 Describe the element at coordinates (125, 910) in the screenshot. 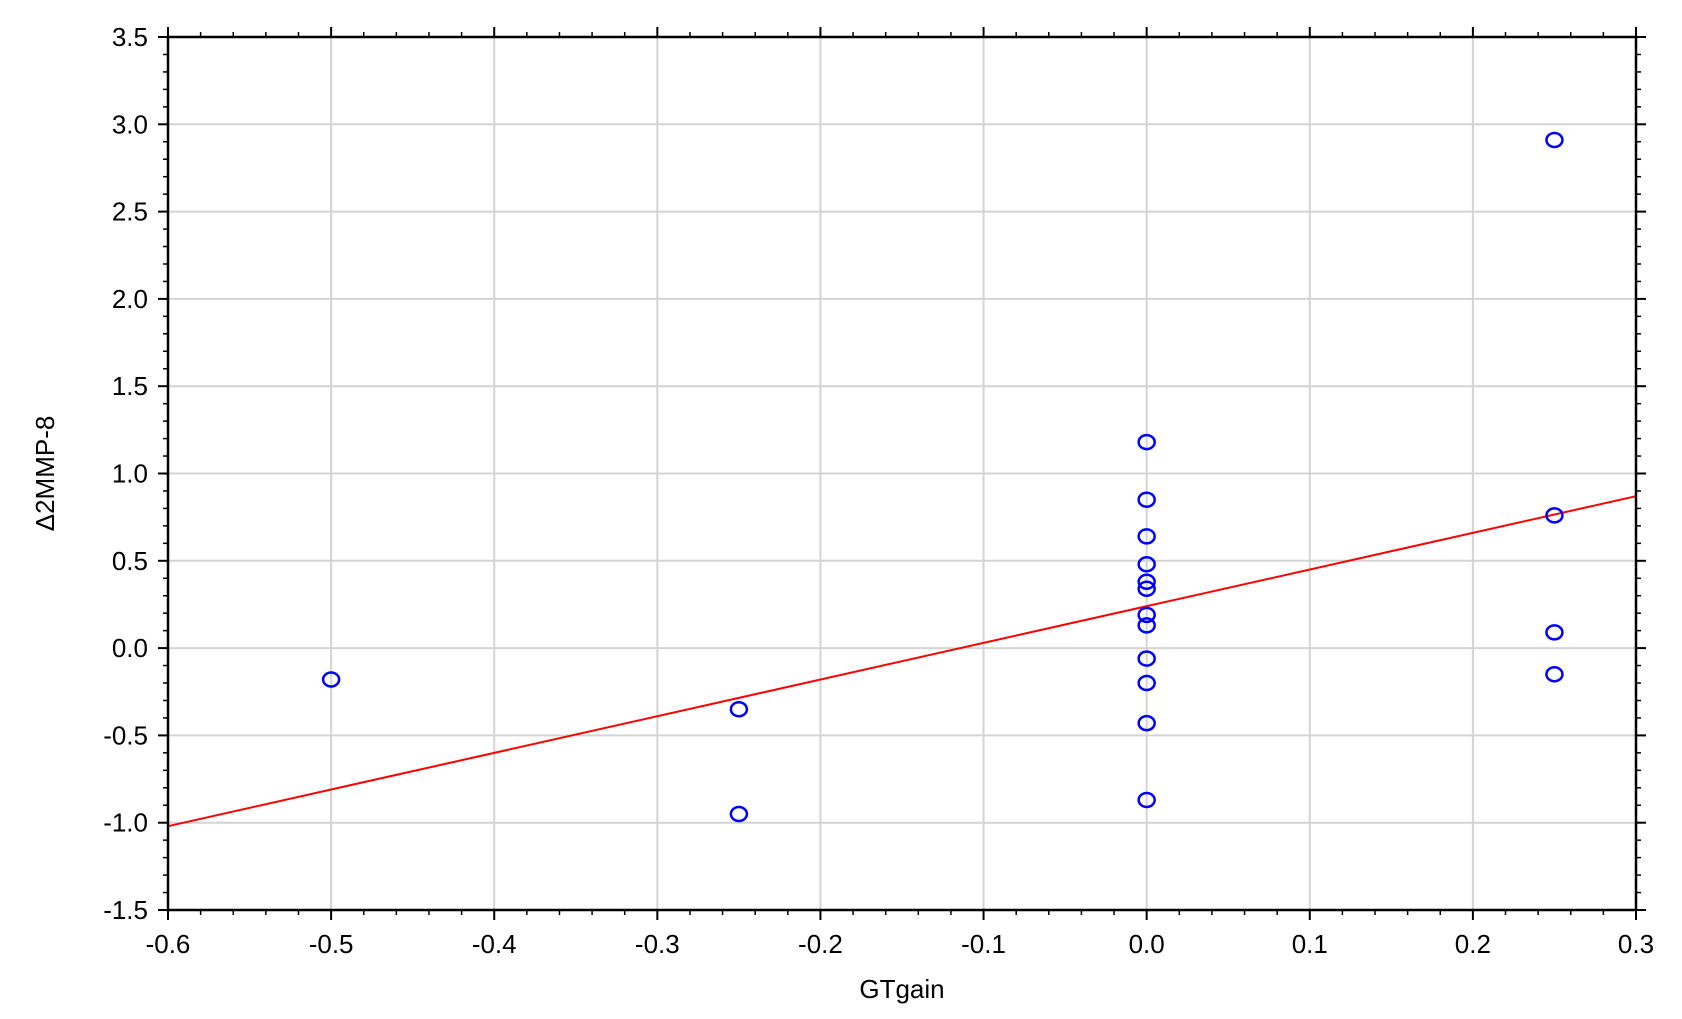

I see `y-tick-label: -1.5` at that location.